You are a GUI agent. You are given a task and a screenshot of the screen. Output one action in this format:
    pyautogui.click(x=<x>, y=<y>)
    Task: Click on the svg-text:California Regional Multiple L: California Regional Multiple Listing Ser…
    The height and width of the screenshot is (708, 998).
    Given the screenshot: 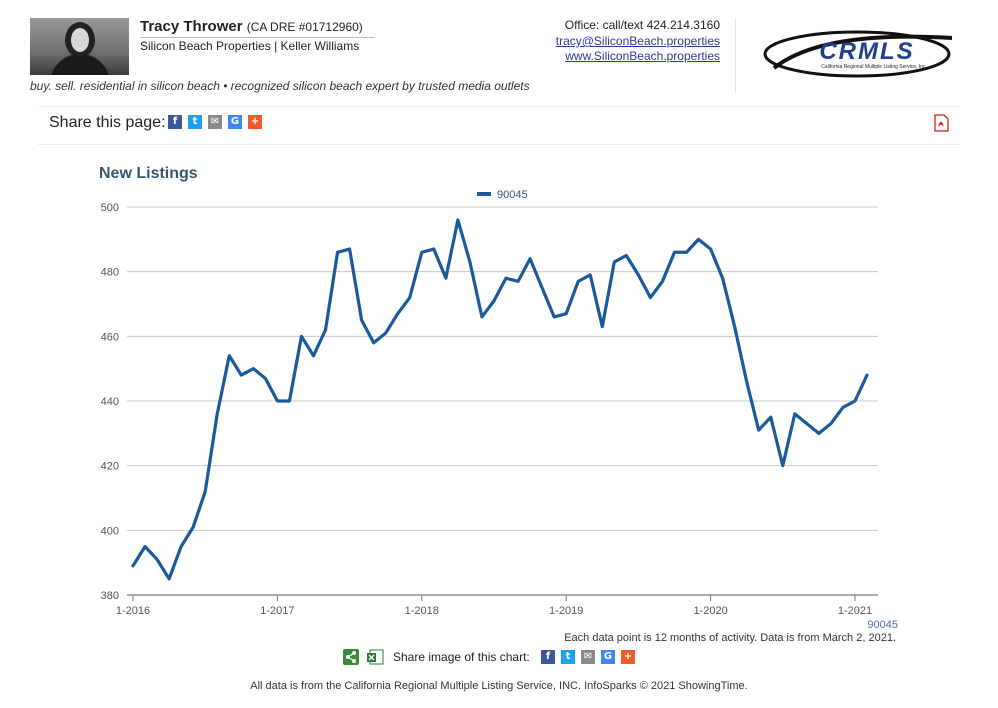 What is the action you would take?
    pyautogui.click(x=874, y=67)
    